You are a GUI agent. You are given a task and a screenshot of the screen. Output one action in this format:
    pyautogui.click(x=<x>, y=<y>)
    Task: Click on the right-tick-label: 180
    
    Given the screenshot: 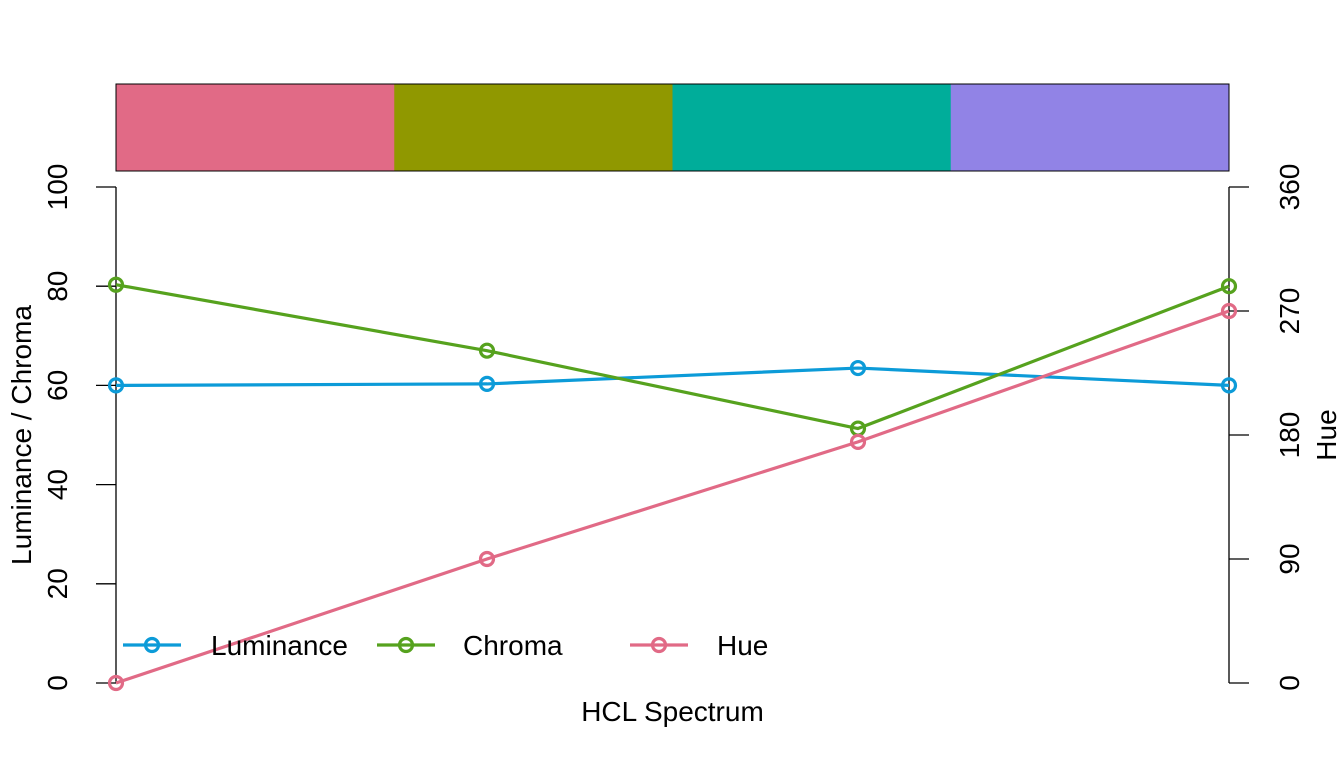 What is the action you would take?
    pyautogui.click(x=1289, y=435)
    